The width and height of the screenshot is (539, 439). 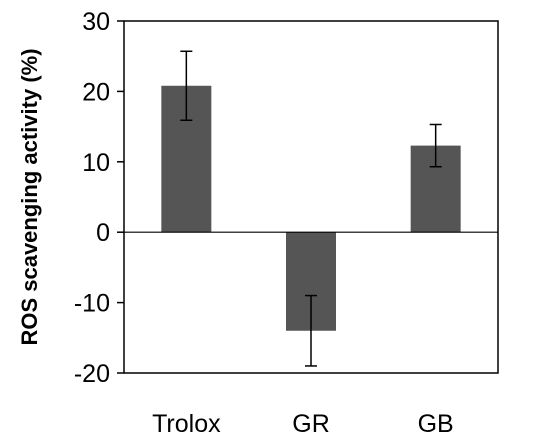 I want to click on y-tick-label: -20, so click(x=92, y=374).